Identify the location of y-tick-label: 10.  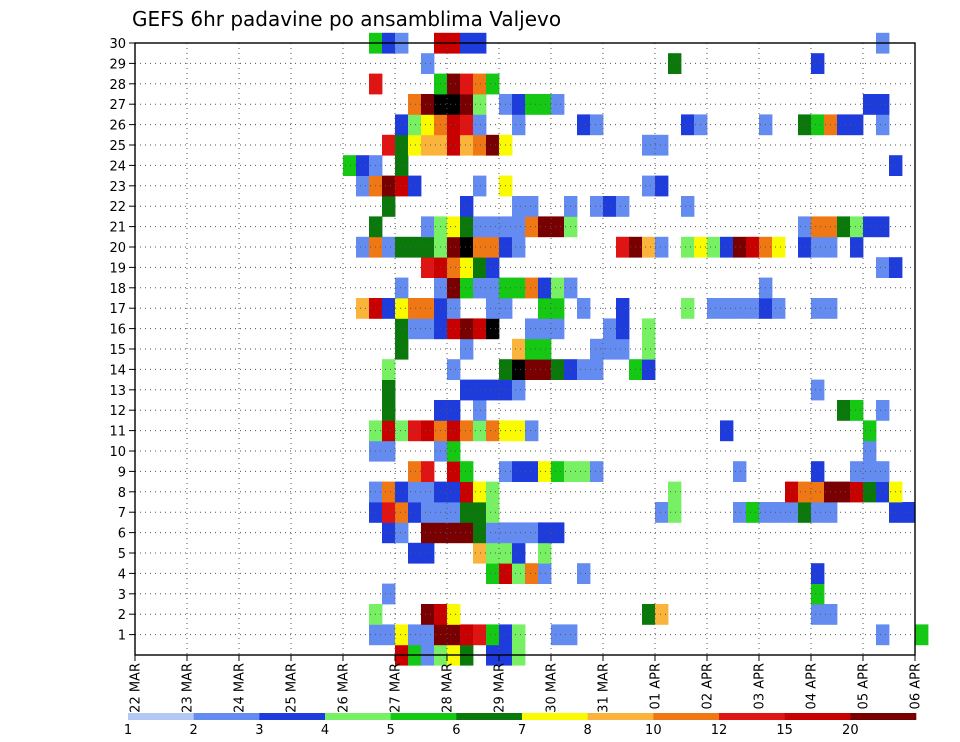
(117, 452).